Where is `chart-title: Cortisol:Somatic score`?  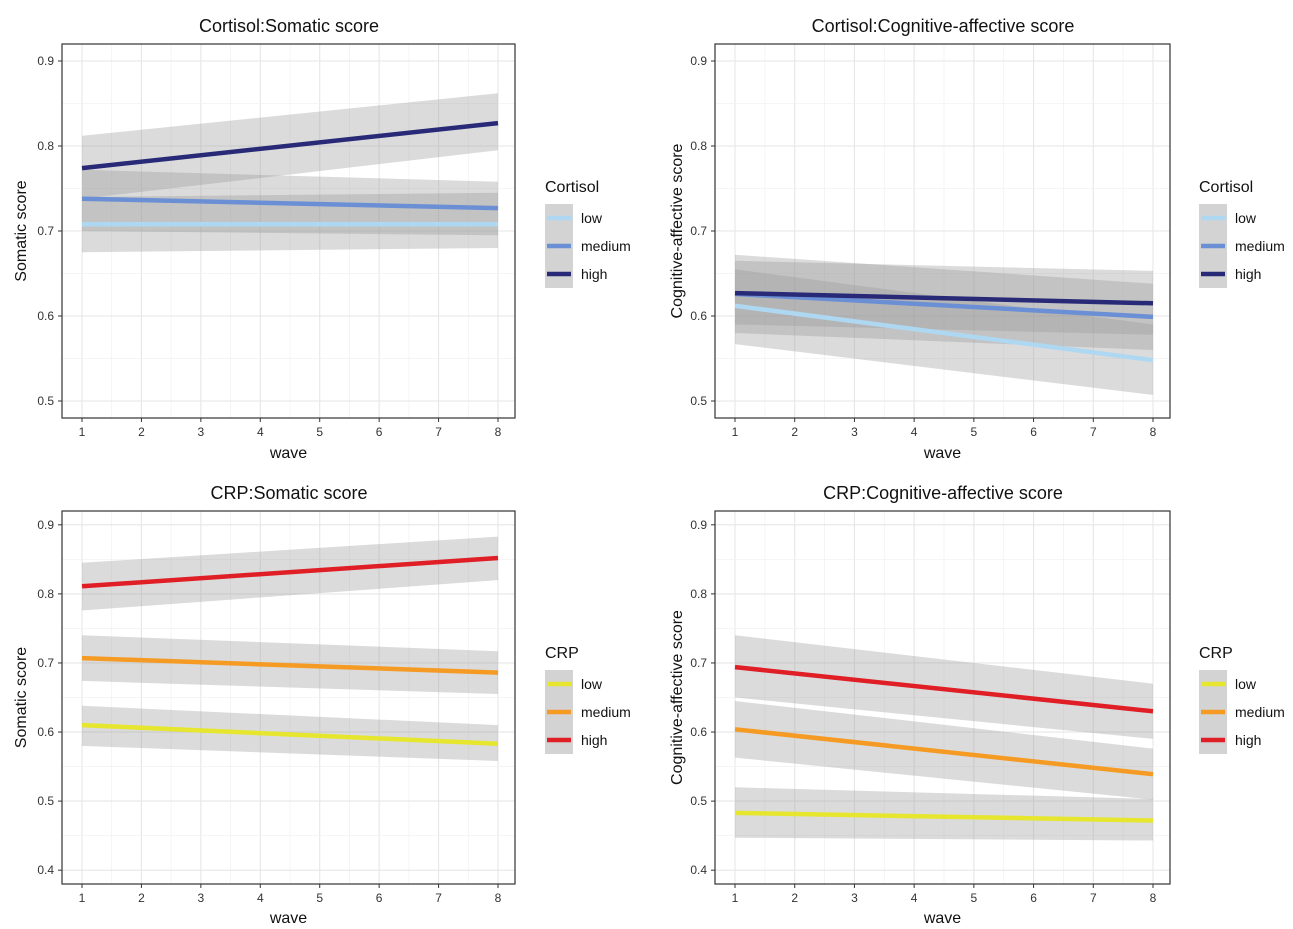 chart-title: Cortisol:Somatic score is located at coordinates (289, 26).